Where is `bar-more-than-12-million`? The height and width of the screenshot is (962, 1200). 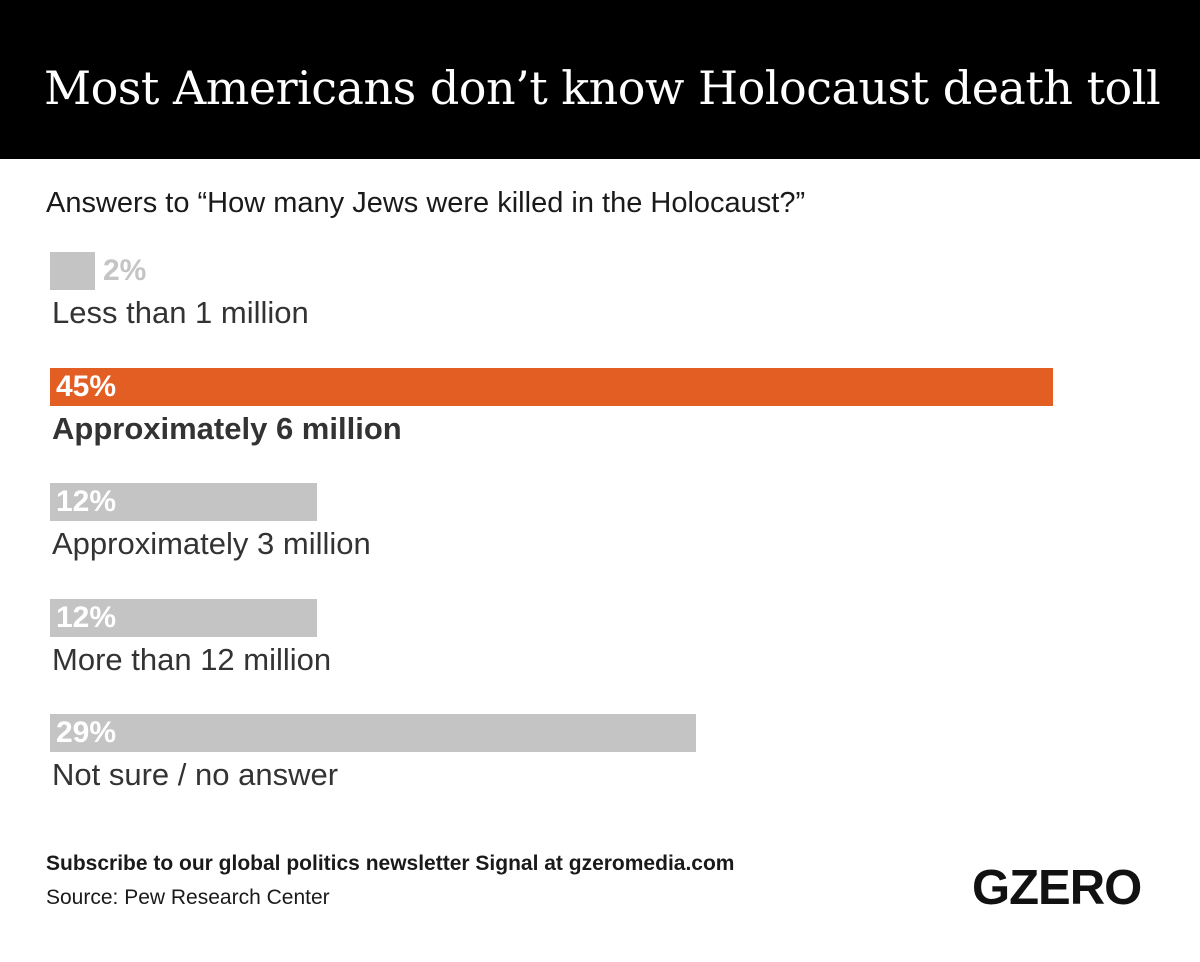 bar-more-than-12-million is located at coordinates (183, 618).